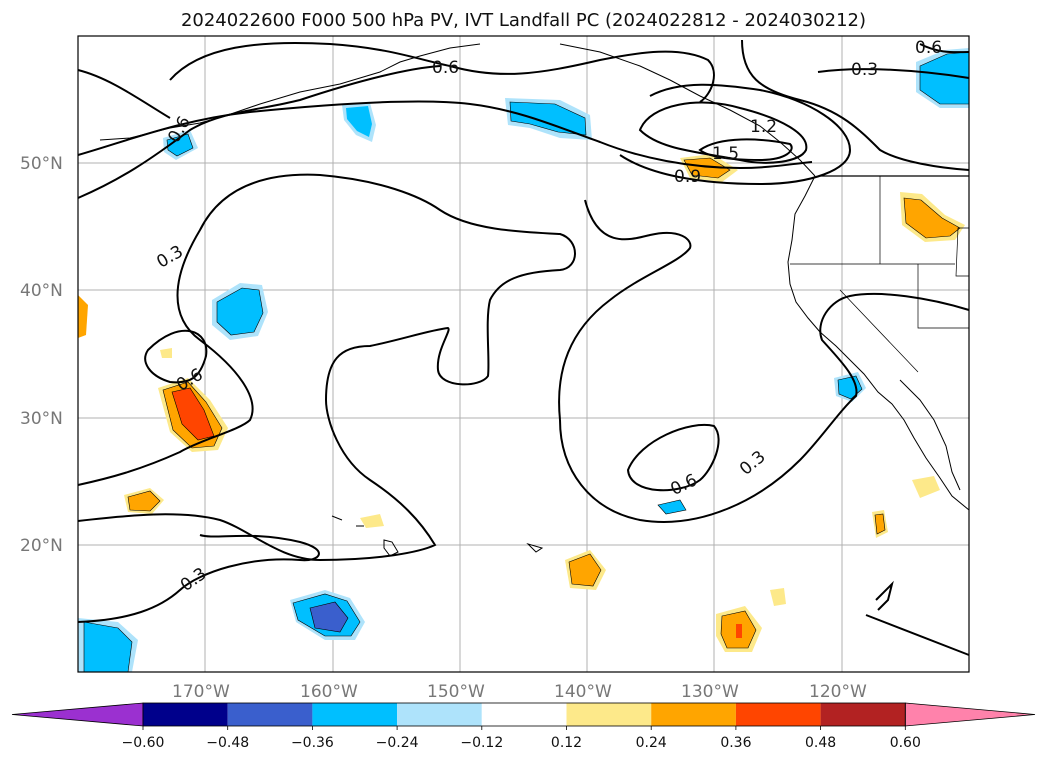 The image size is (1047, 765). What do you see at coordinates (687, 177) in the screenshot?
I see `contour-label: 0.9` at bounding box center [687, 177].